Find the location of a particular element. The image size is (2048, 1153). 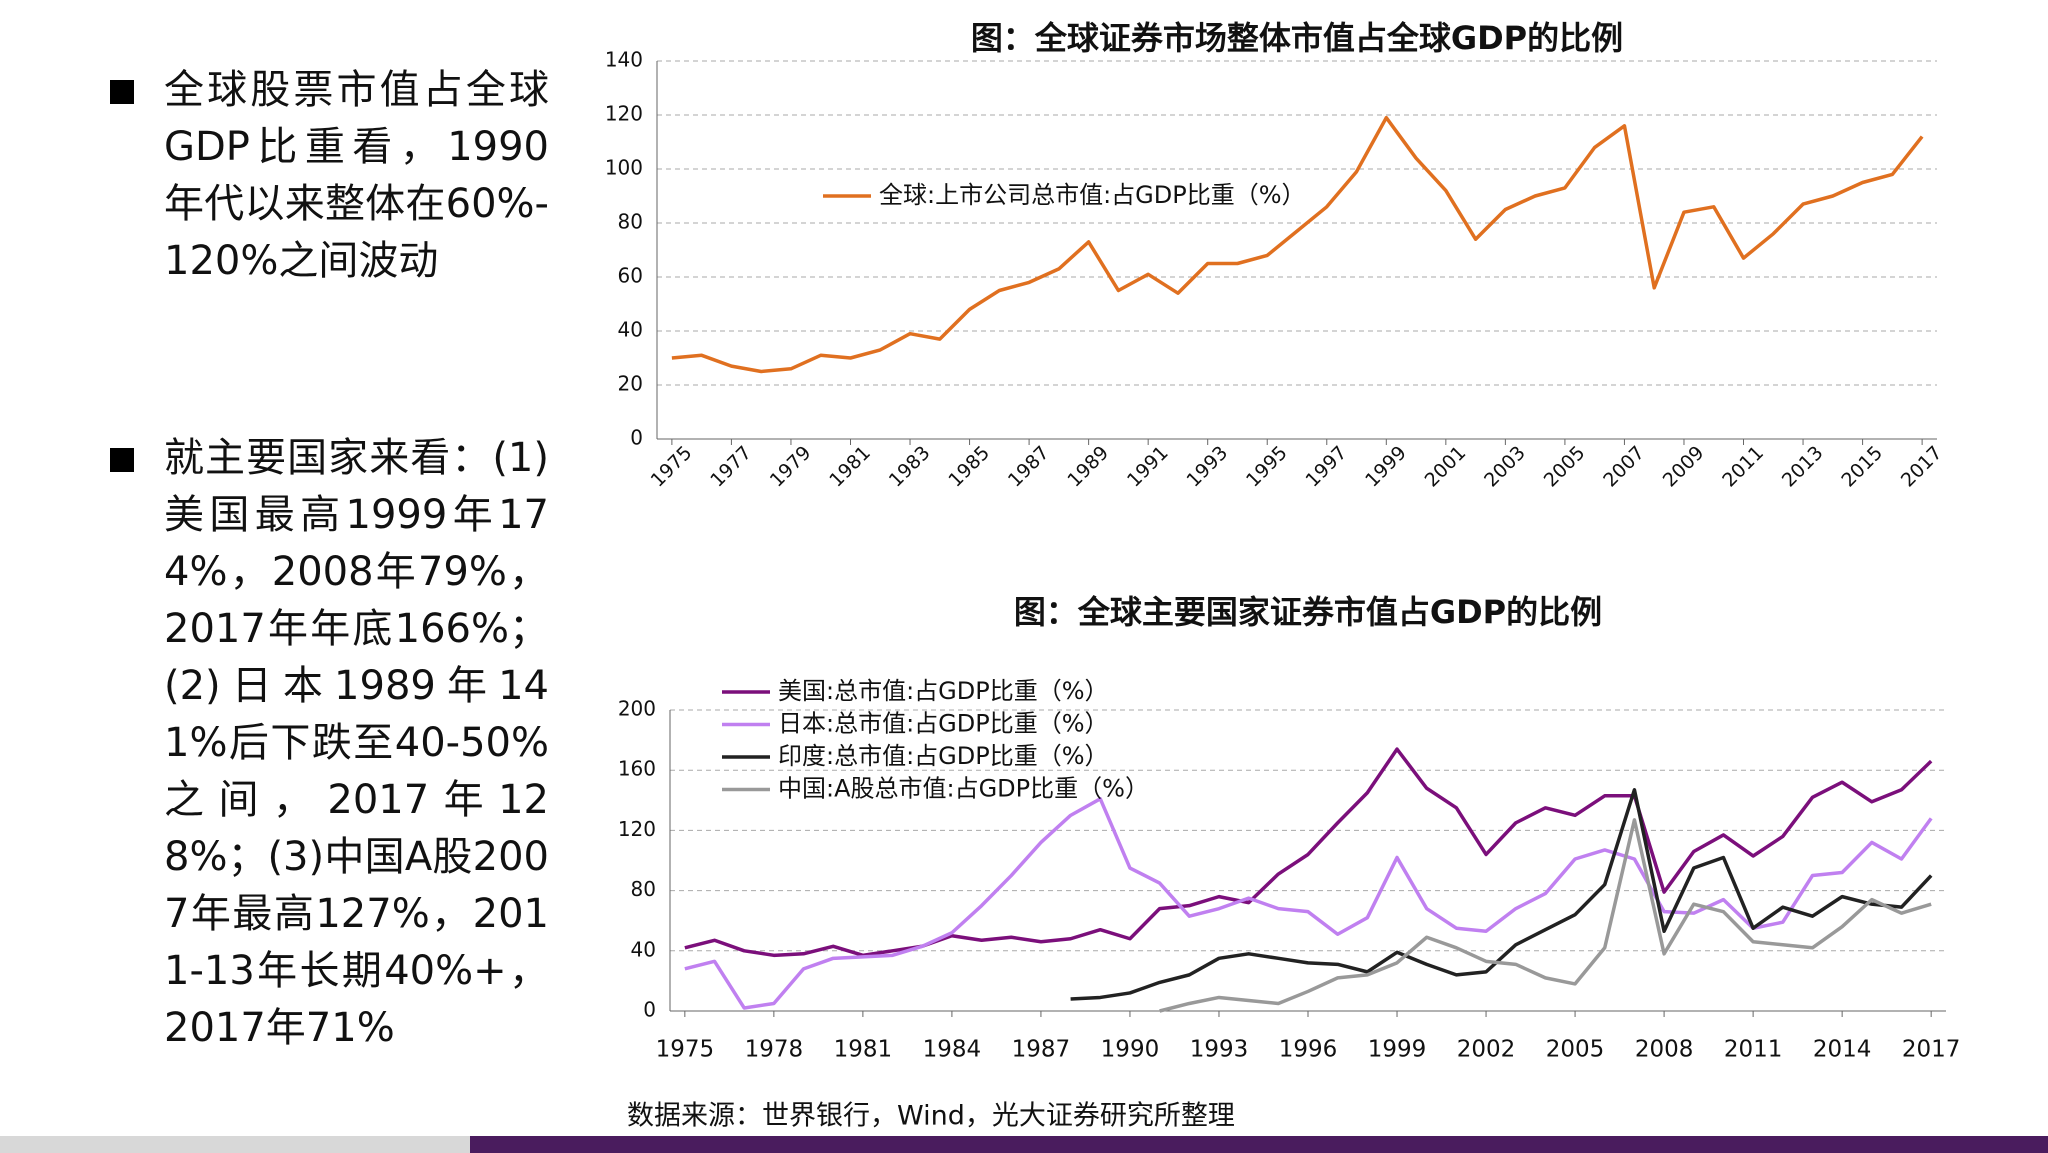

bullet: 全球股票市值占全球GDP比重看，1990年代以来整体在60%-120%之间波动 is located at coordinates (330, 176).